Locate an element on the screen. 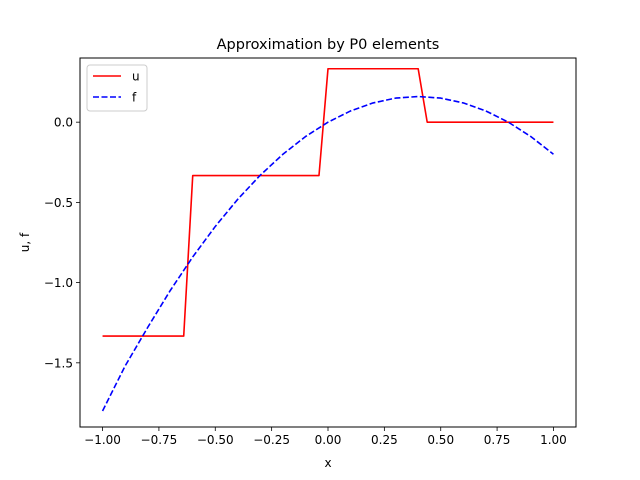  x-tick-label: 0.00 is located at coordinates (328, 440).